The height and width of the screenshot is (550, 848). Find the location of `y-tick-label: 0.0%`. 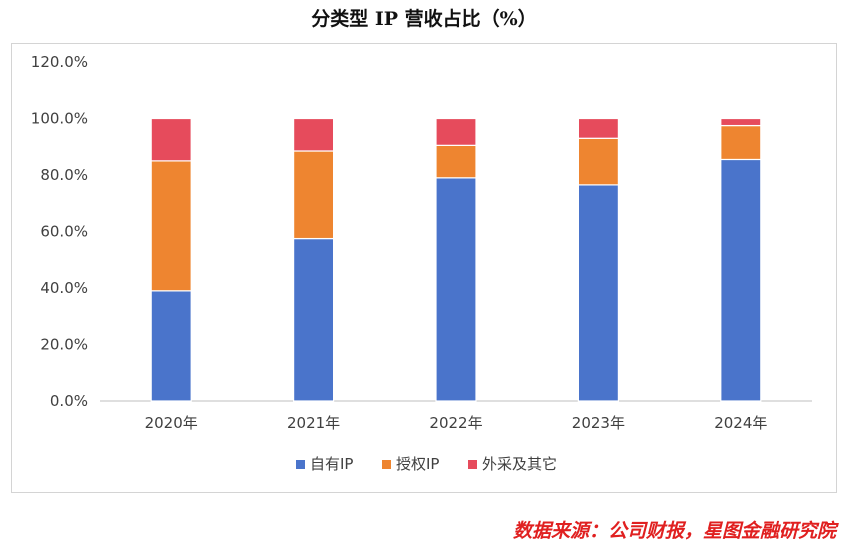

y-tick-label: 0.0% is located at coordinates (69, 401).